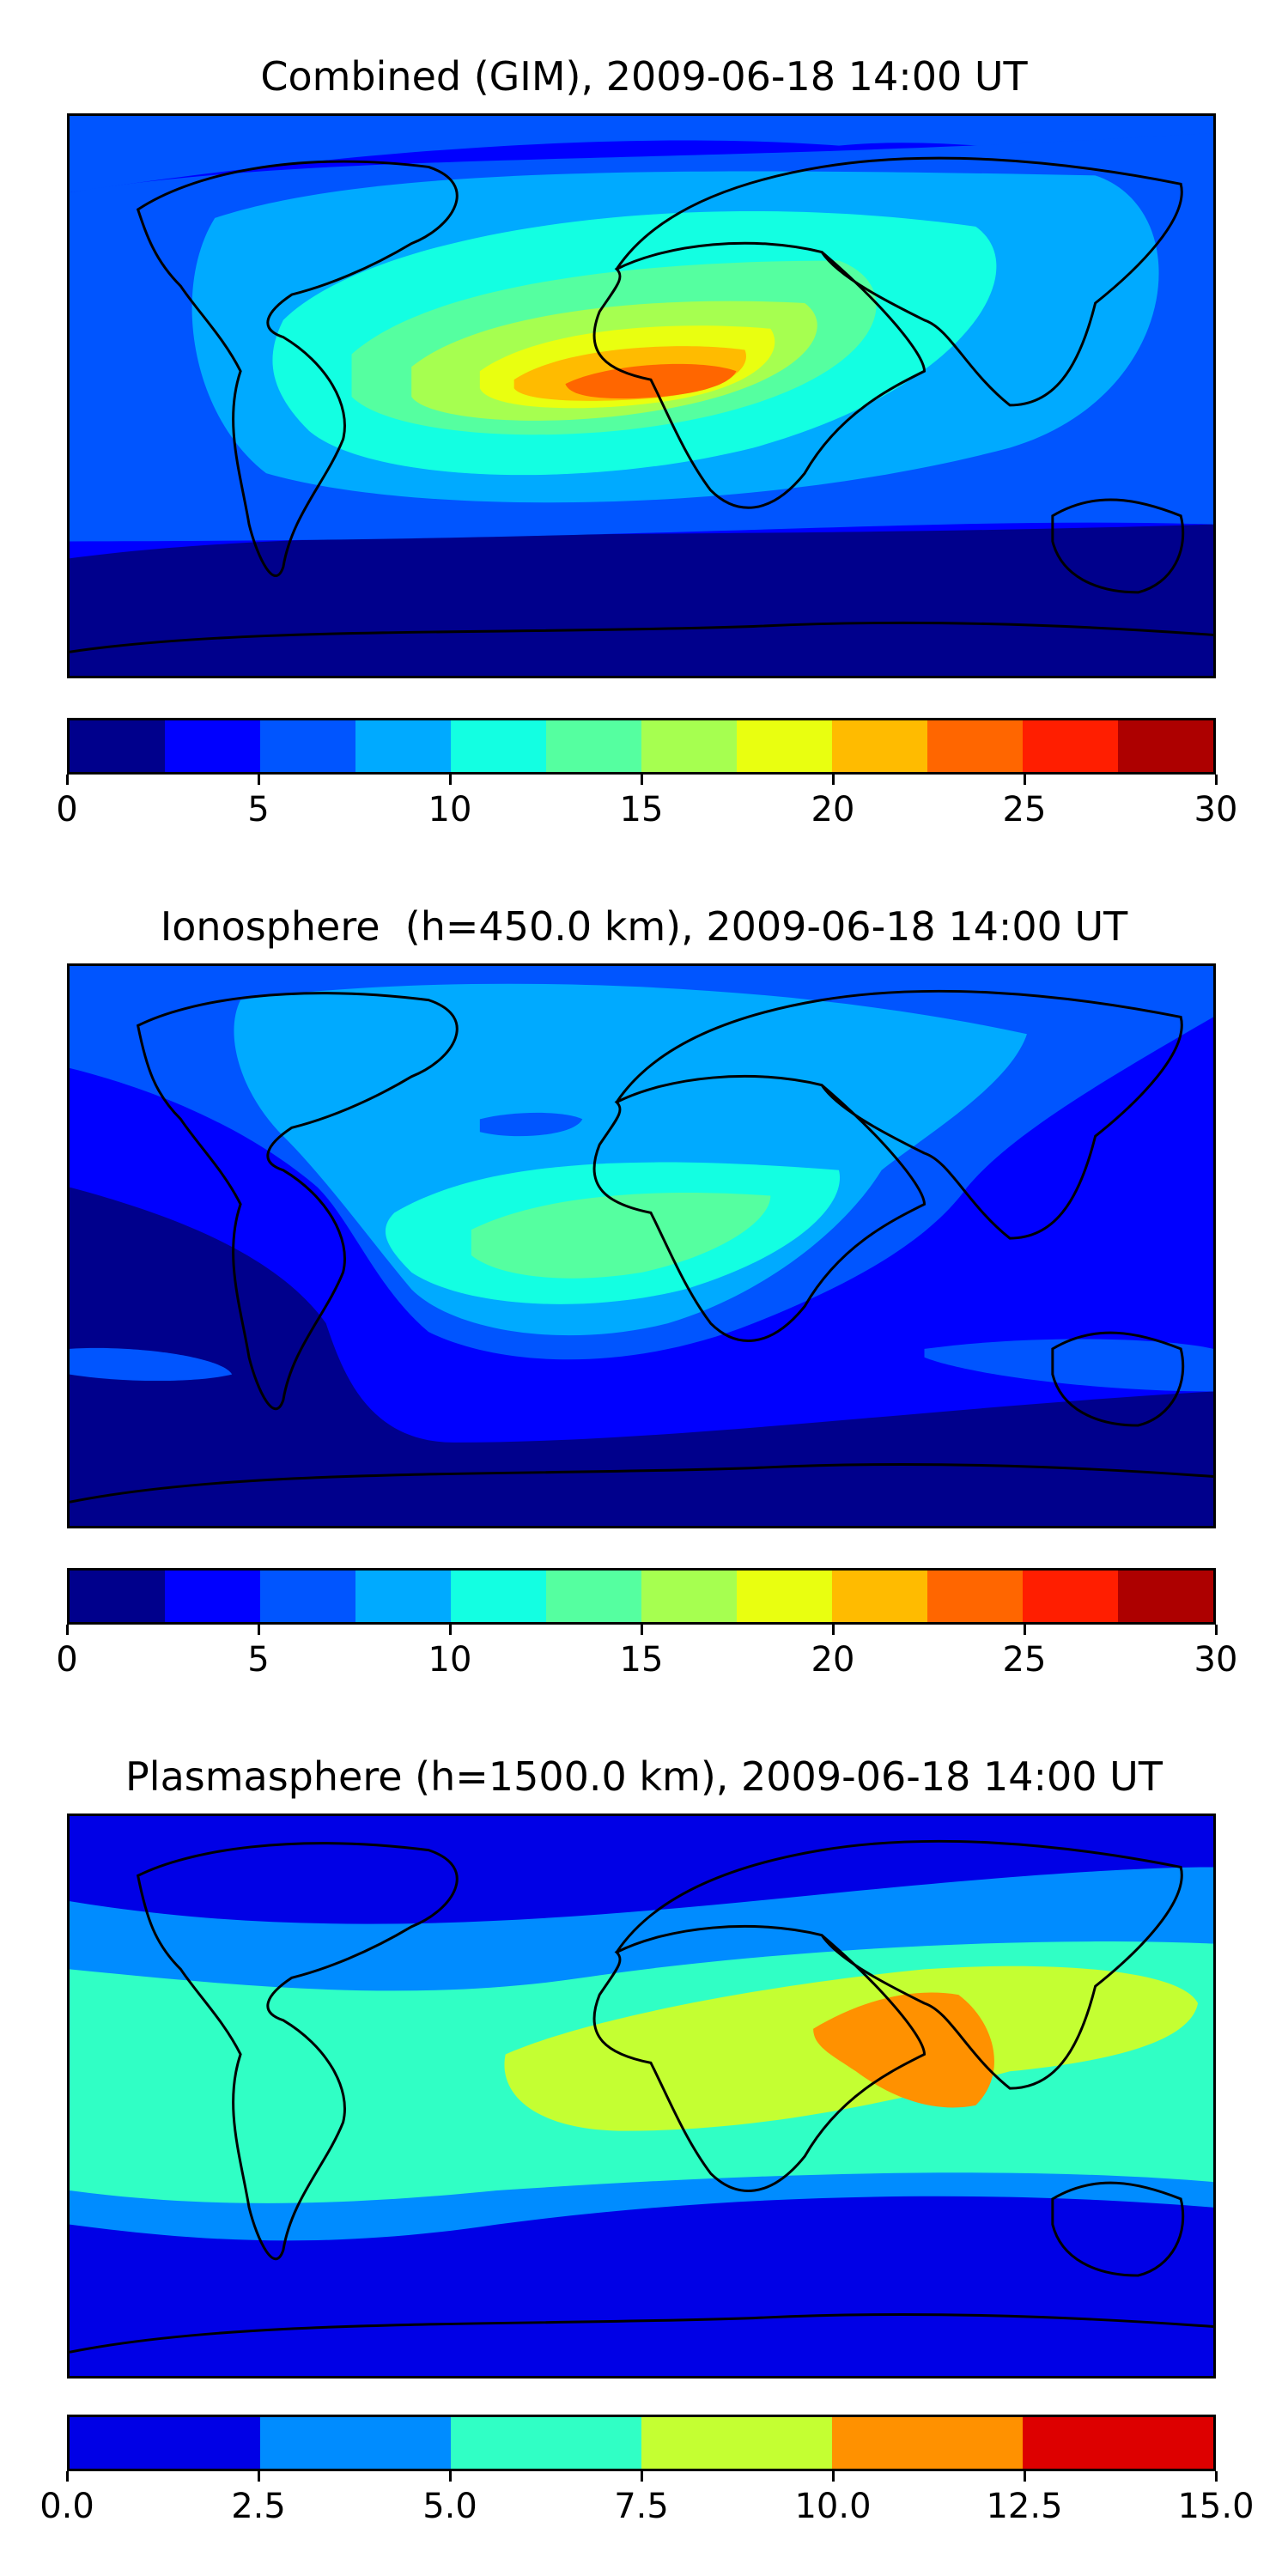 The image size is (1288, 2576). What do you see at coordinates (66, 2507) in the screenshot?
I see `colorbar-tick-label: 0.0` at bounding box center [66, 2507].